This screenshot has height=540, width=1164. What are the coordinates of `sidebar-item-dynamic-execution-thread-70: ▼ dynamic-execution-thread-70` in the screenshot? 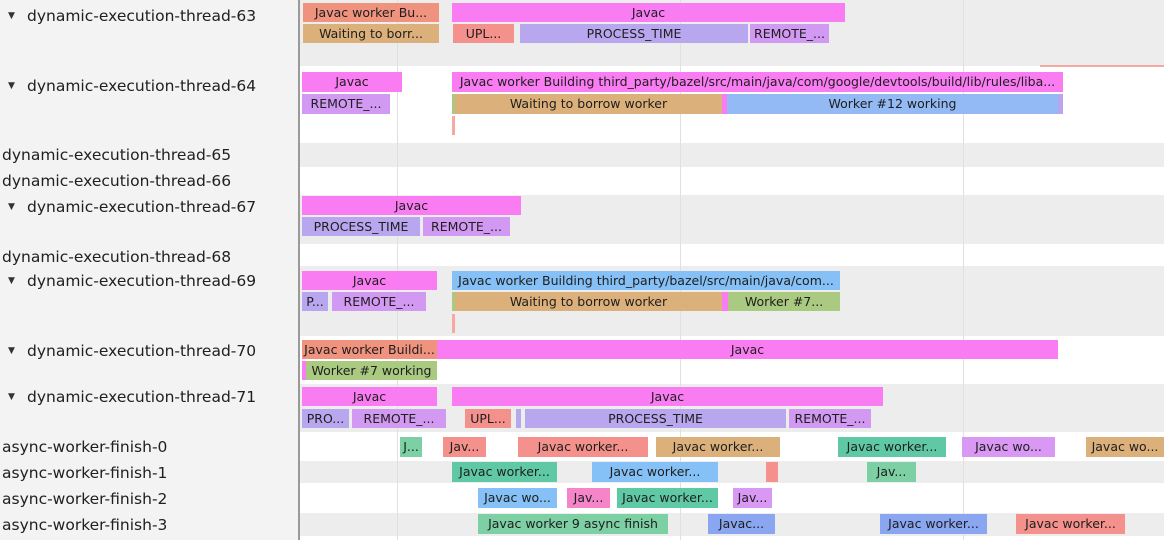 It's located at (148, 351).